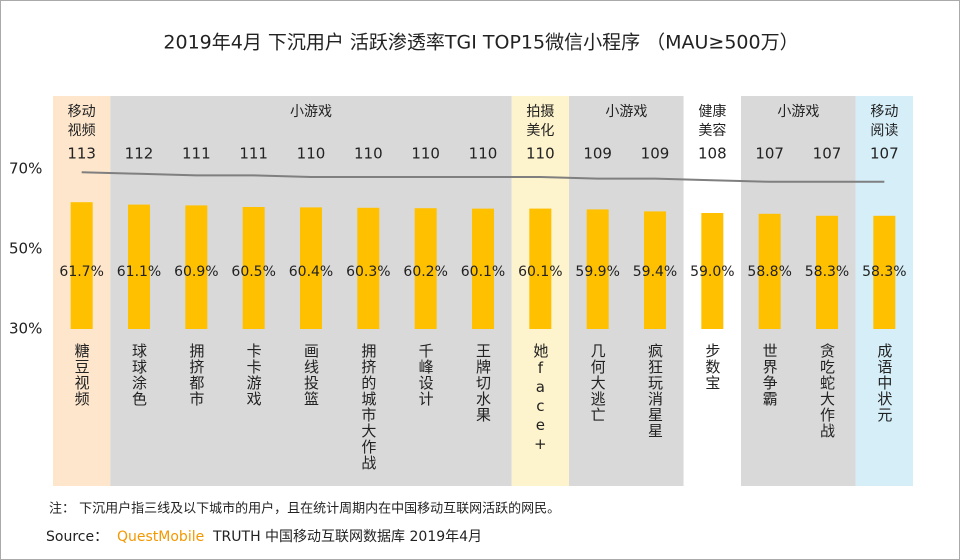 Image resolution: width=960 pixels, height=560 pixels. What do you see at coordinates (25, 329) in the screenshot?
I see `y-tick-label: 30%` at bounding box center [25, 329].